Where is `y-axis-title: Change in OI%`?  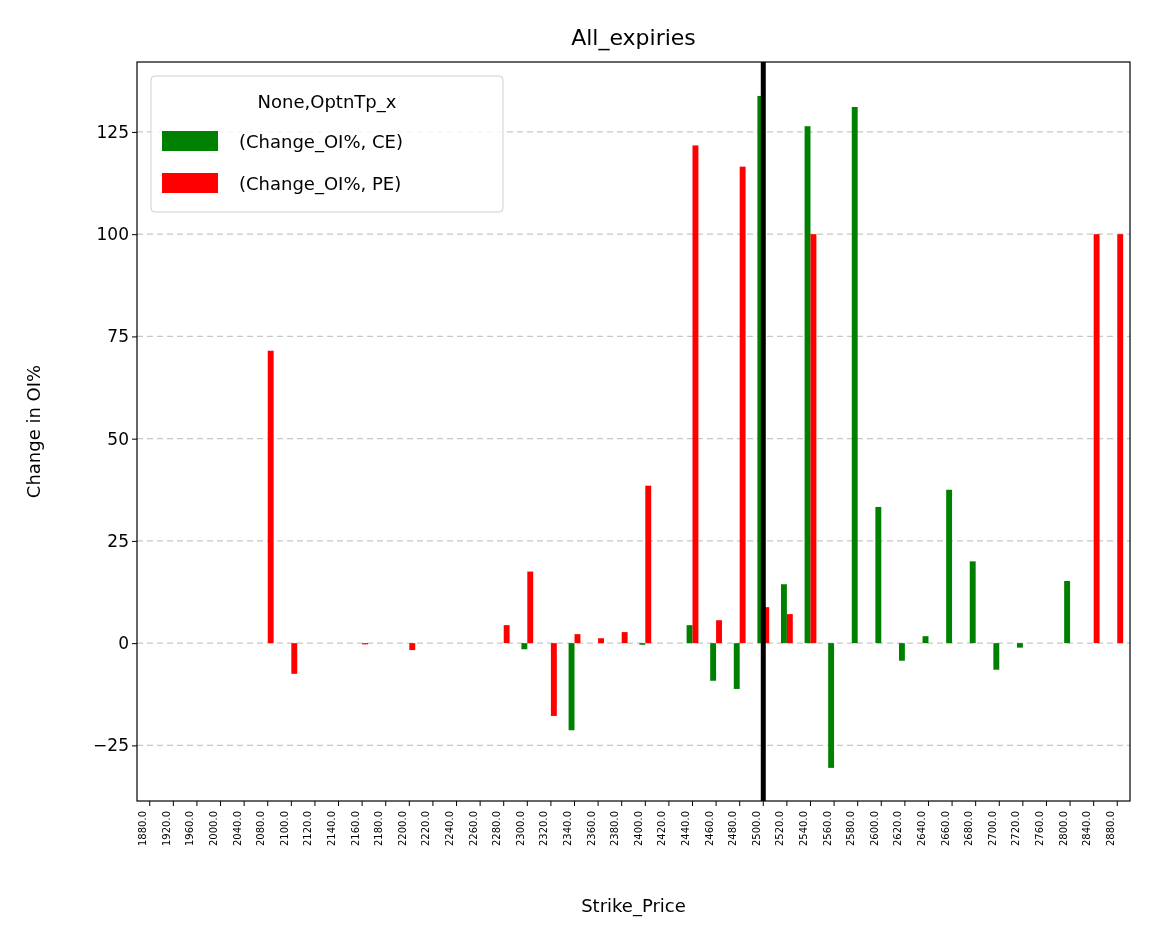 y-axis-title: Change in OI% is located at coordinates (33, 431).